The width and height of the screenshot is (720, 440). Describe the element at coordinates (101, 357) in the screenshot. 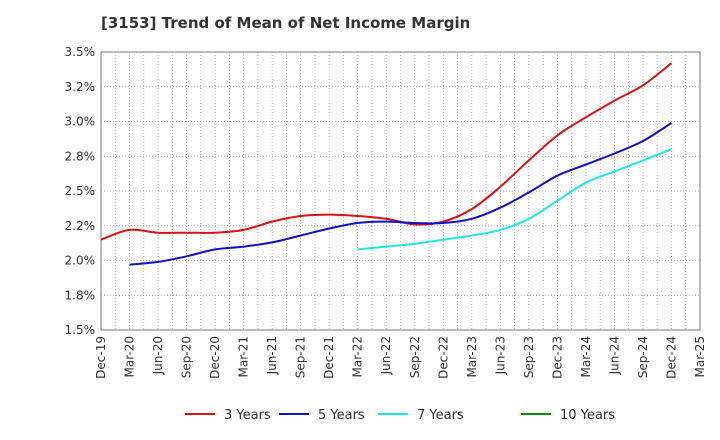

I see `x-tick-label: Dec-19` at that location.